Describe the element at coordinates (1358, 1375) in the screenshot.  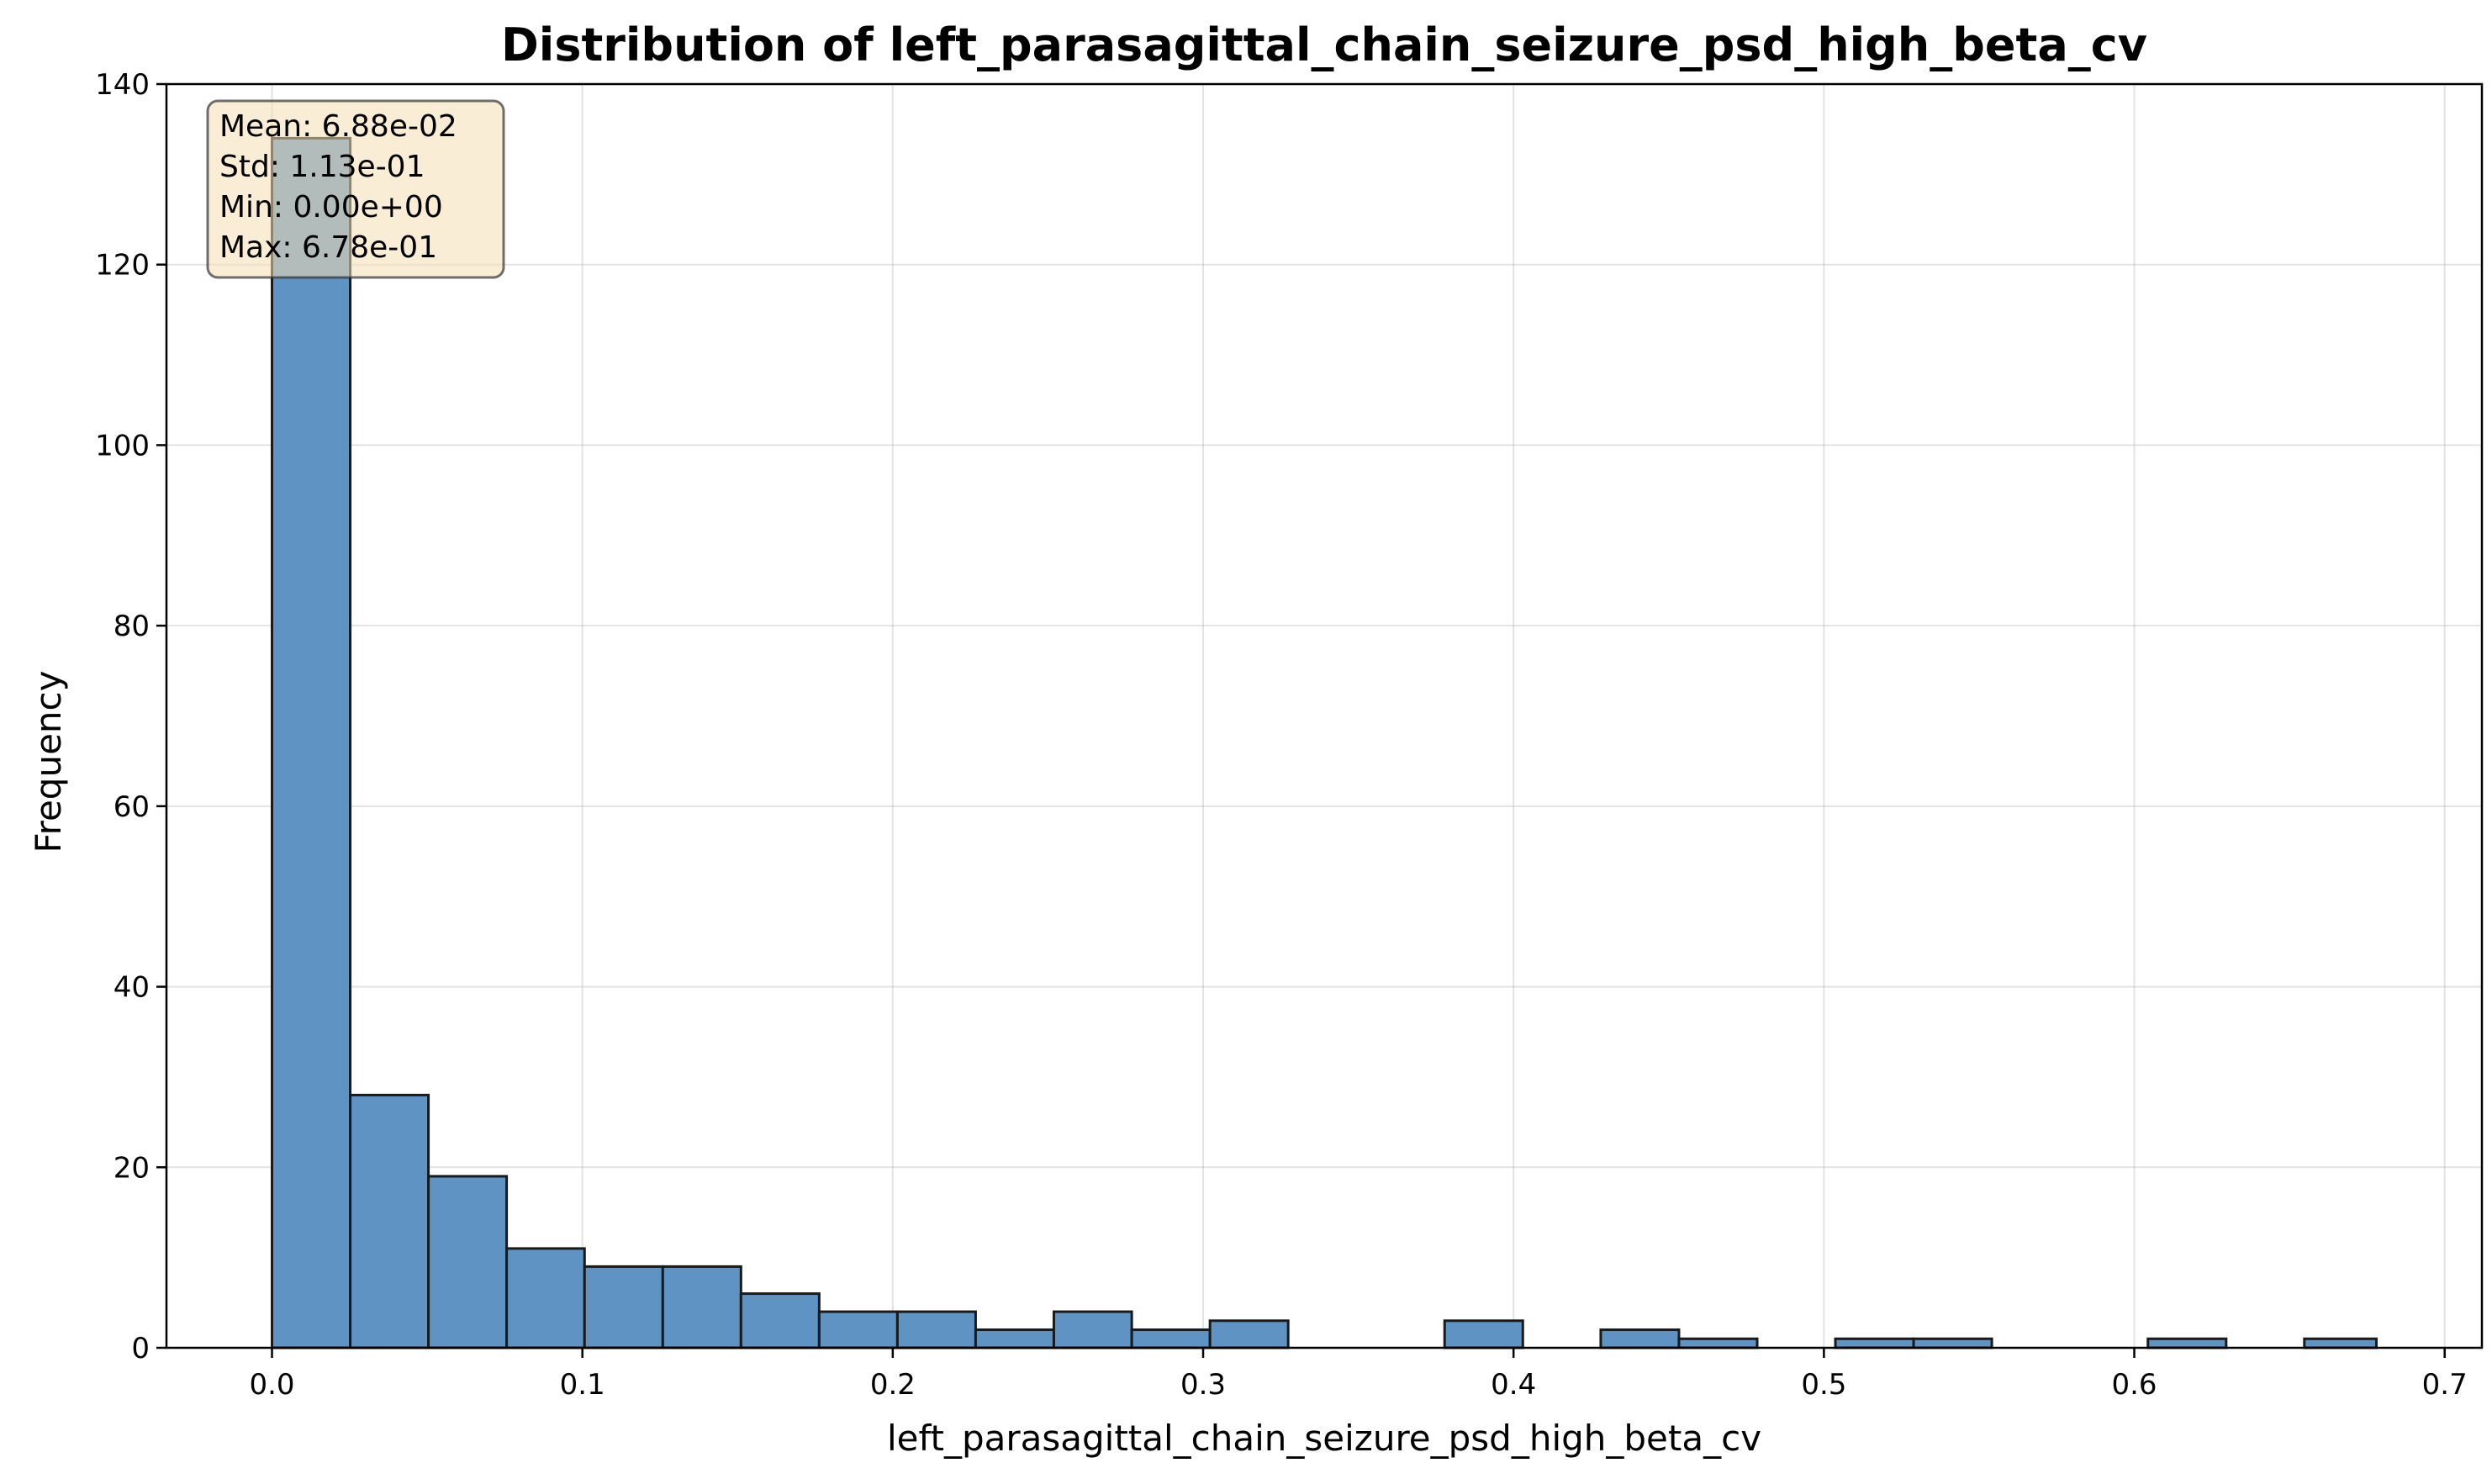
I see `x-axis-ticks: 0.0 0.1 0.2 0.3 0.4 0.5 0.6 0.7` at that location.